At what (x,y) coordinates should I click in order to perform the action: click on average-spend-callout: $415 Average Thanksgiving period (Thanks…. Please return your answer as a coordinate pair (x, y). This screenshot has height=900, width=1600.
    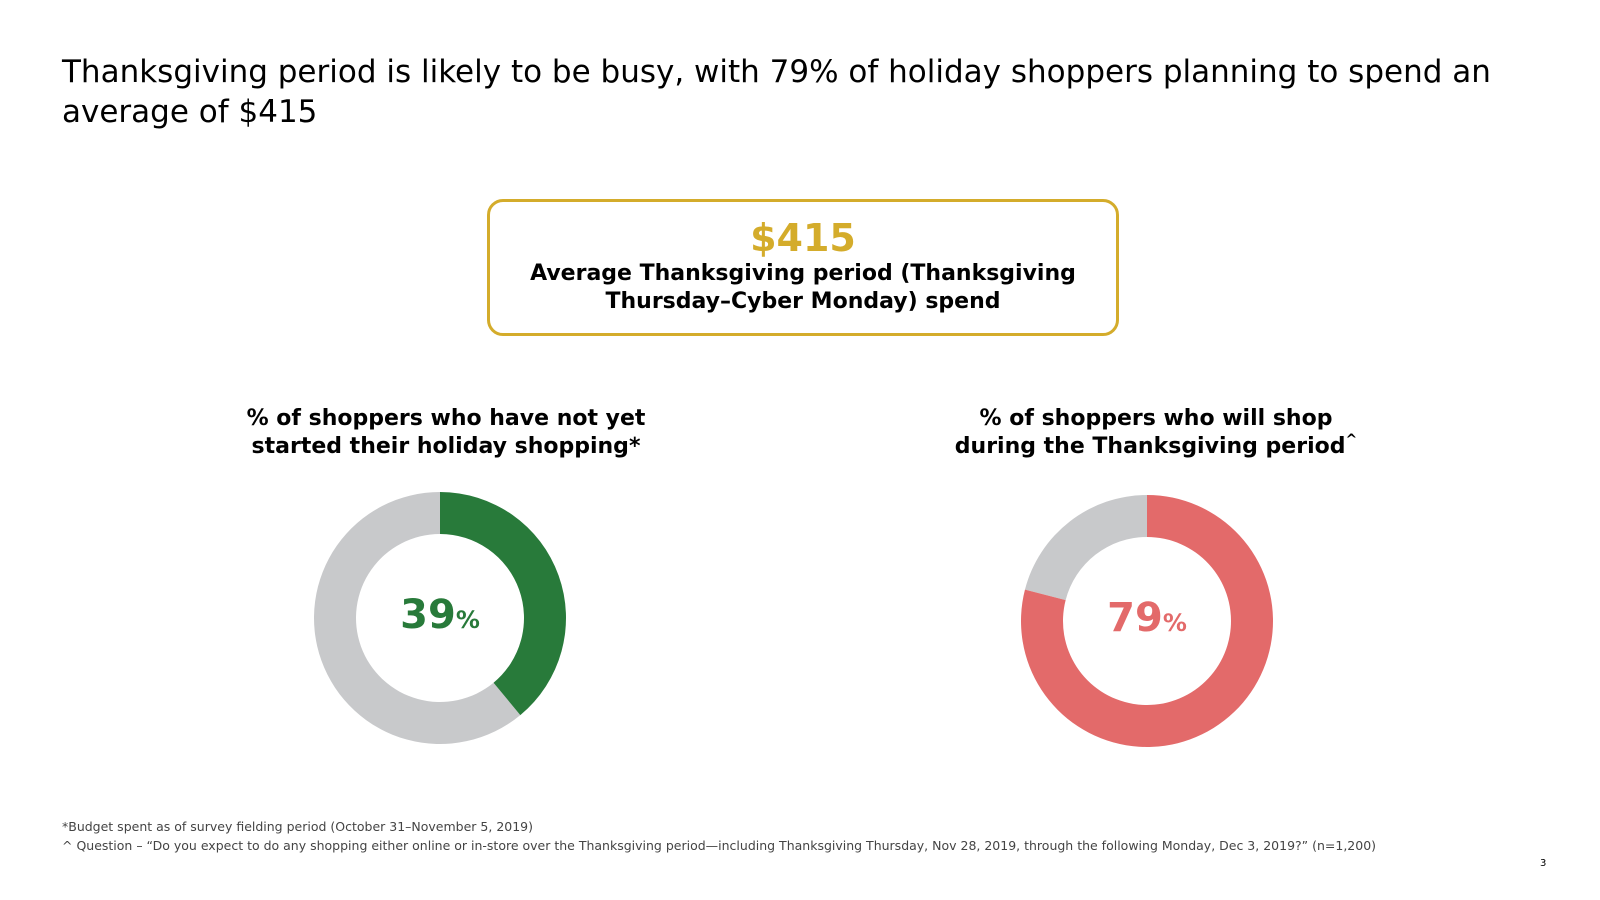
    Looking at the image, I should click on (803, 267).